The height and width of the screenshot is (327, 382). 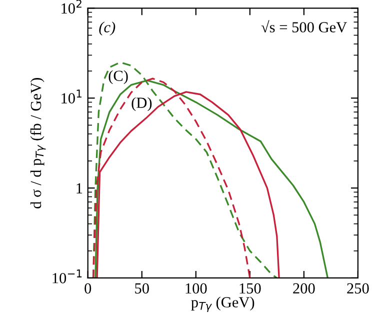 I want to click on annotation: √s = 500 GeV, so click(x=304, y=26).